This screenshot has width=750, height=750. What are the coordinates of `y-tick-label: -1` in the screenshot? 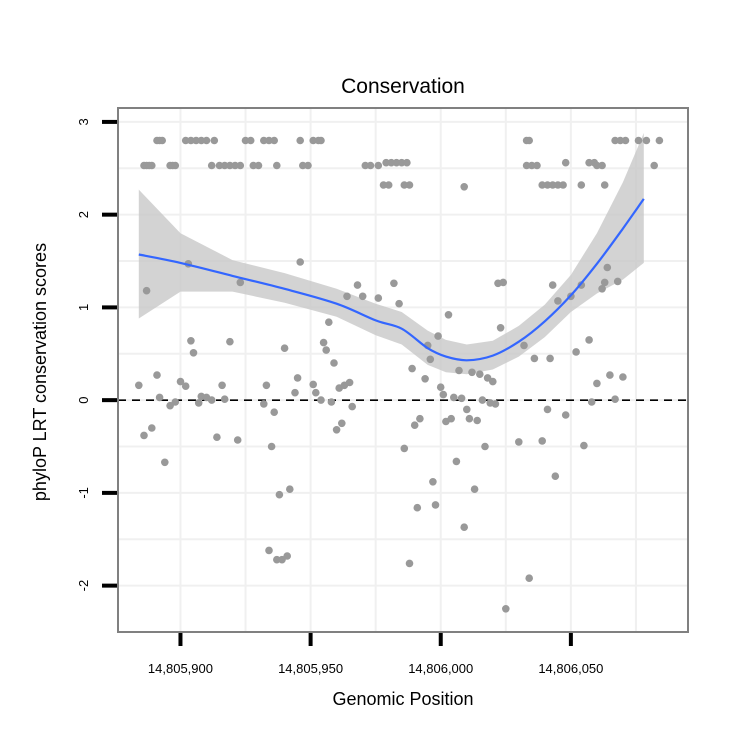 It's located at (83, 493).